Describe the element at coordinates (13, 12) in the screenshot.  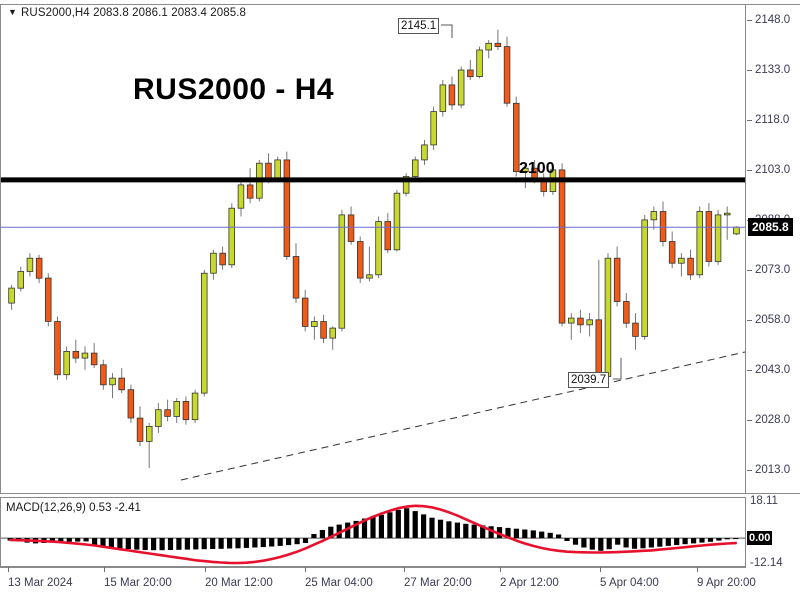
I see `collapse-triangle-icon: ▼` at that location.